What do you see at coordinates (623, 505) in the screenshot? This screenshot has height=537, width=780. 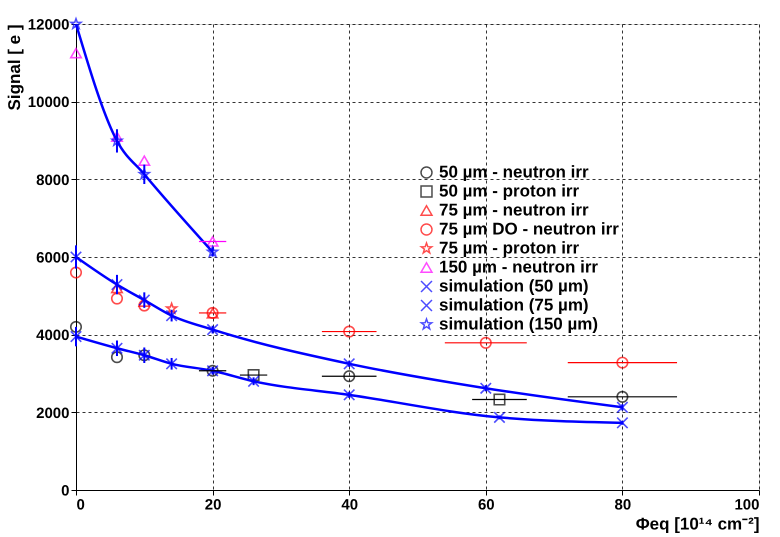 I see `x-tick-label: 80` at bounding box center [623, 505].